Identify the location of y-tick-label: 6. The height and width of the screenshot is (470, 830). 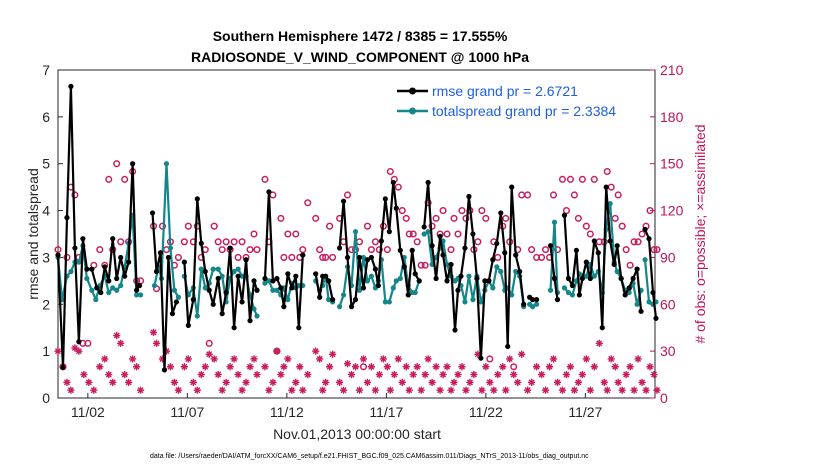
(46, 117).